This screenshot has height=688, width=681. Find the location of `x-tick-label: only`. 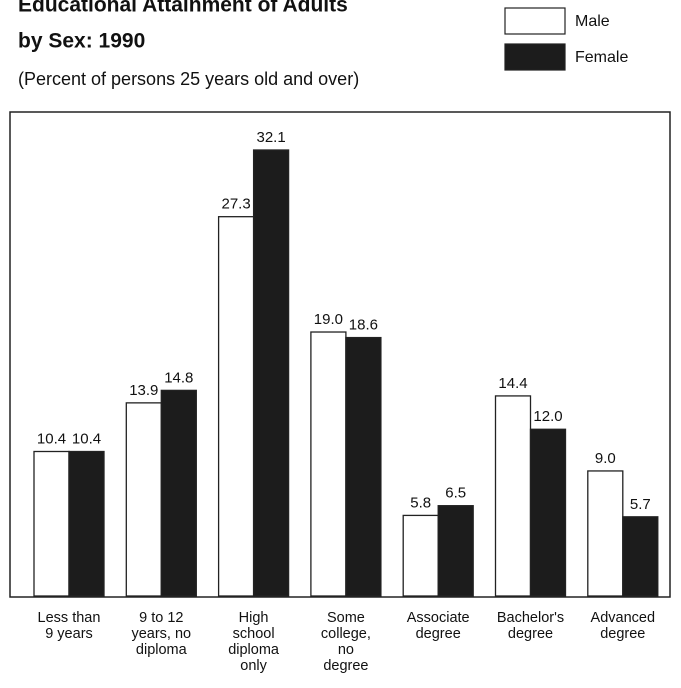

x-tick-label: only is located at coordinates (253, 666).